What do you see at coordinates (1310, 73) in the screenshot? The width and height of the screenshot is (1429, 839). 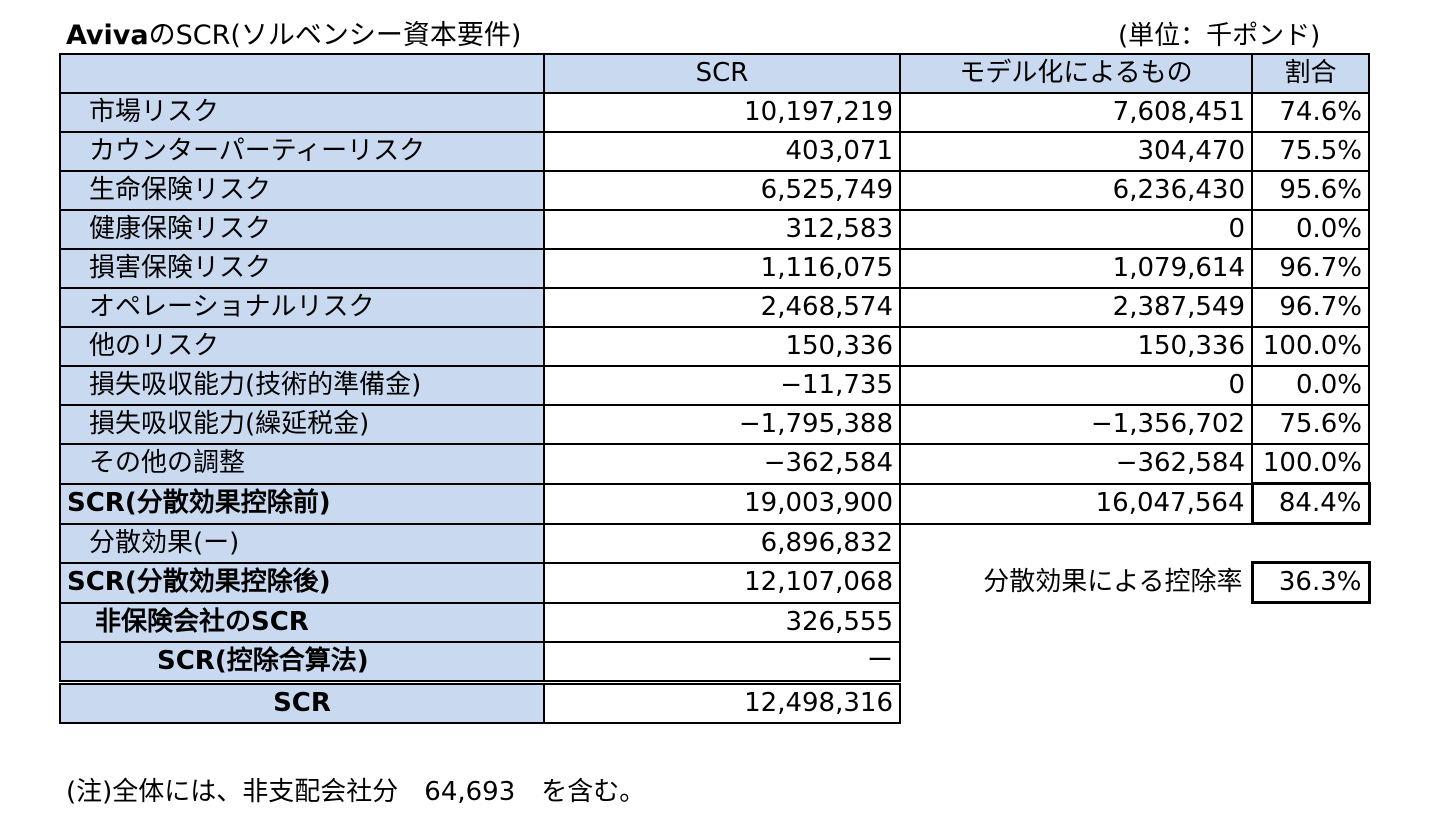 I see `header-ratio: 割合` at bounding box center [1310, 73].